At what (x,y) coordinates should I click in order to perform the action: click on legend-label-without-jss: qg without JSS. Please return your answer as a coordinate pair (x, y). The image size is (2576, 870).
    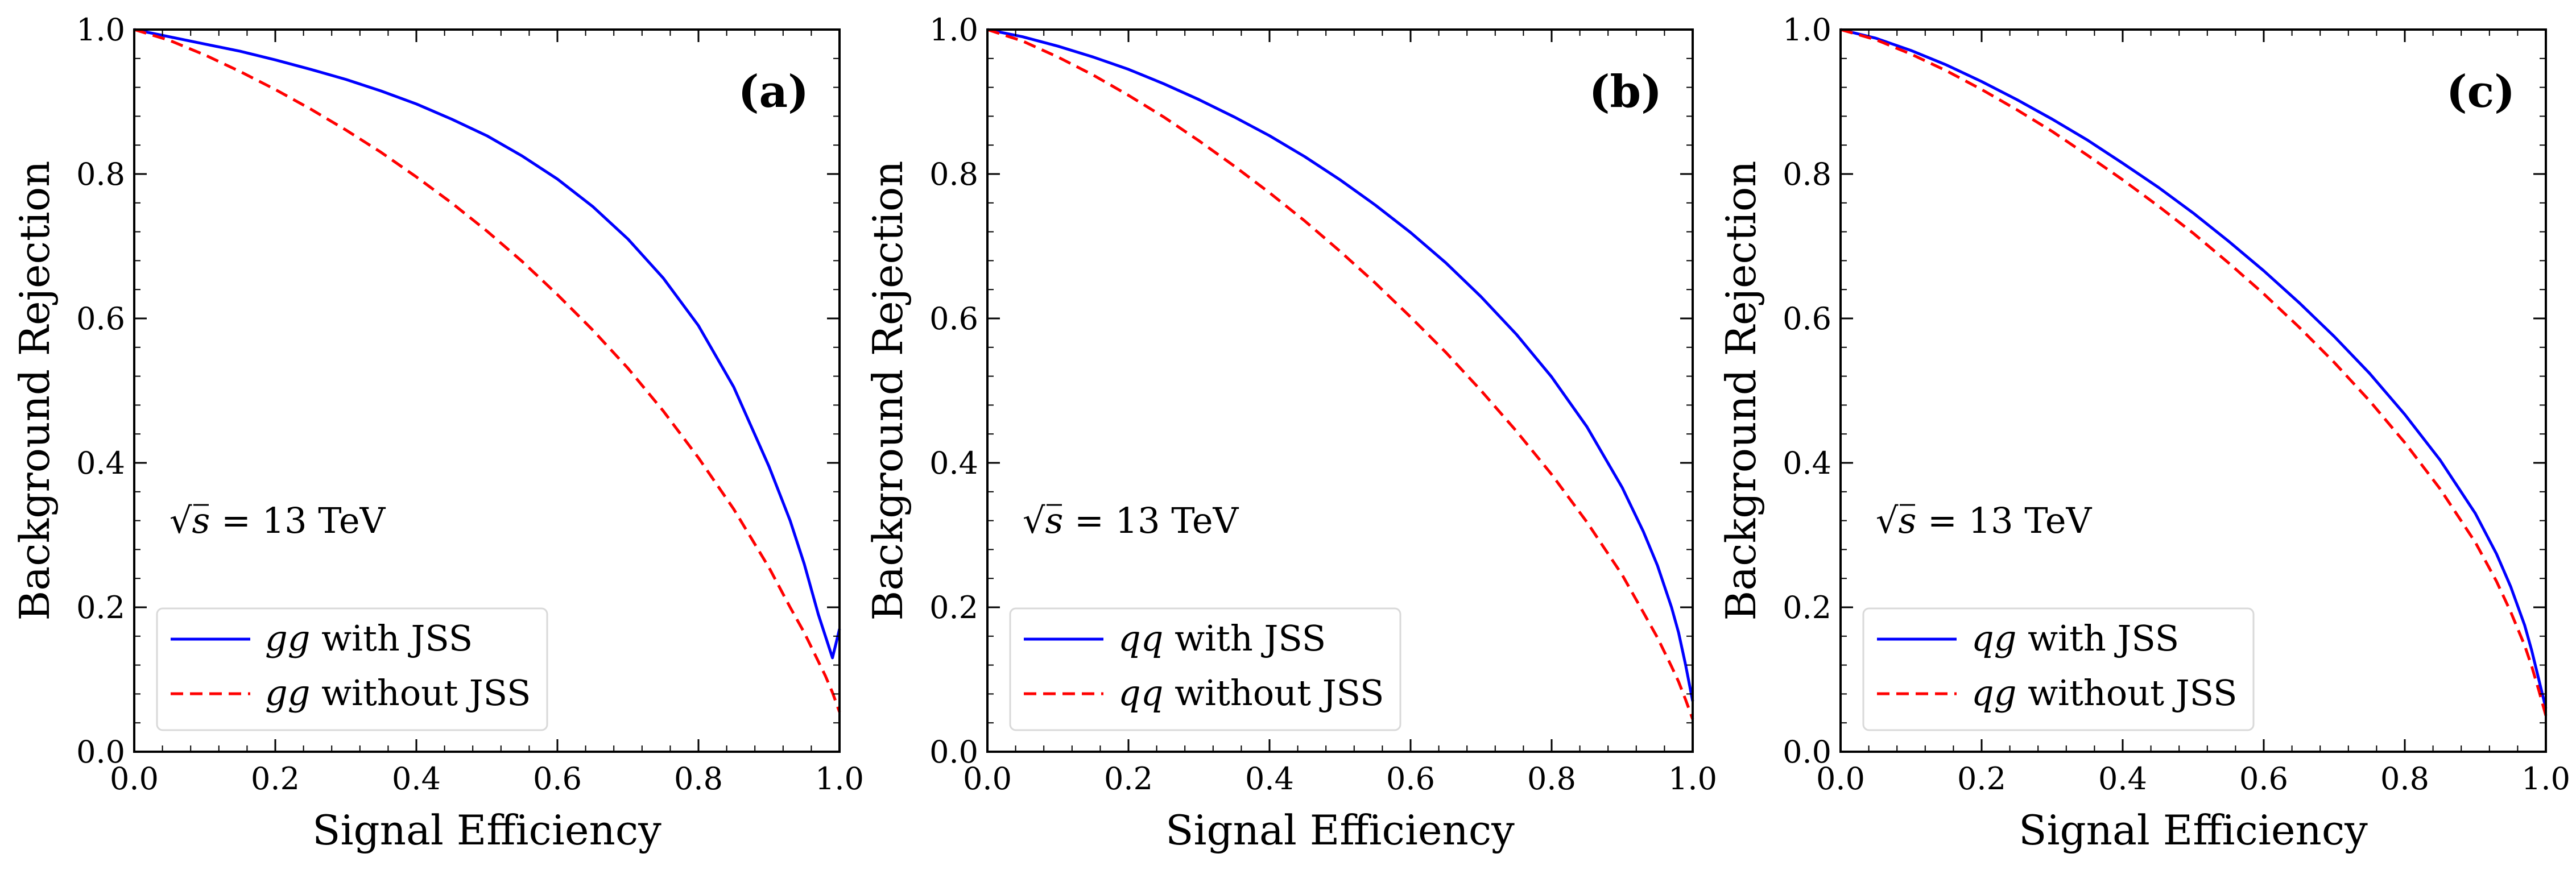
    Looking at the image, I should click on (2104, 693).